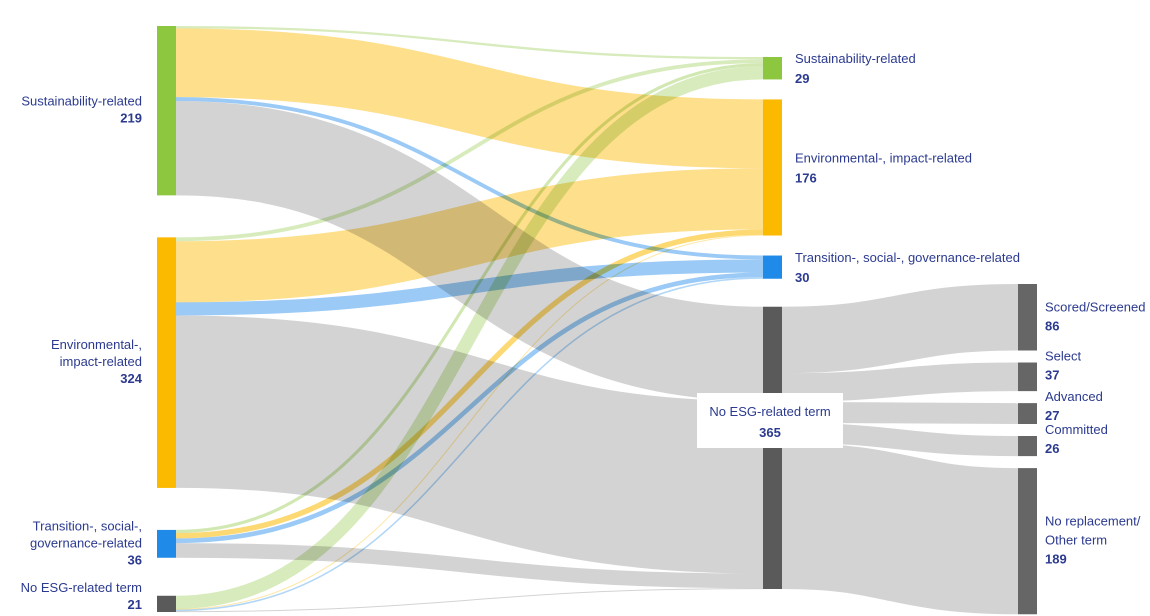 This screenshot has height=616, width=1150. Describe the element at coordinates (135, 604) in the screenshot. I see `label-value-src_none: 21` at that location.